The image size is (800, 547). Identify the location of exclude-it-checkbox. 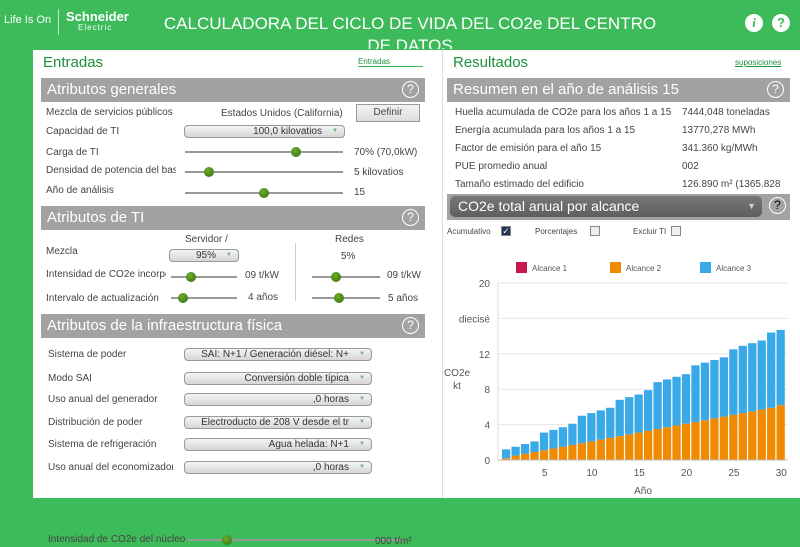
(676, 231).